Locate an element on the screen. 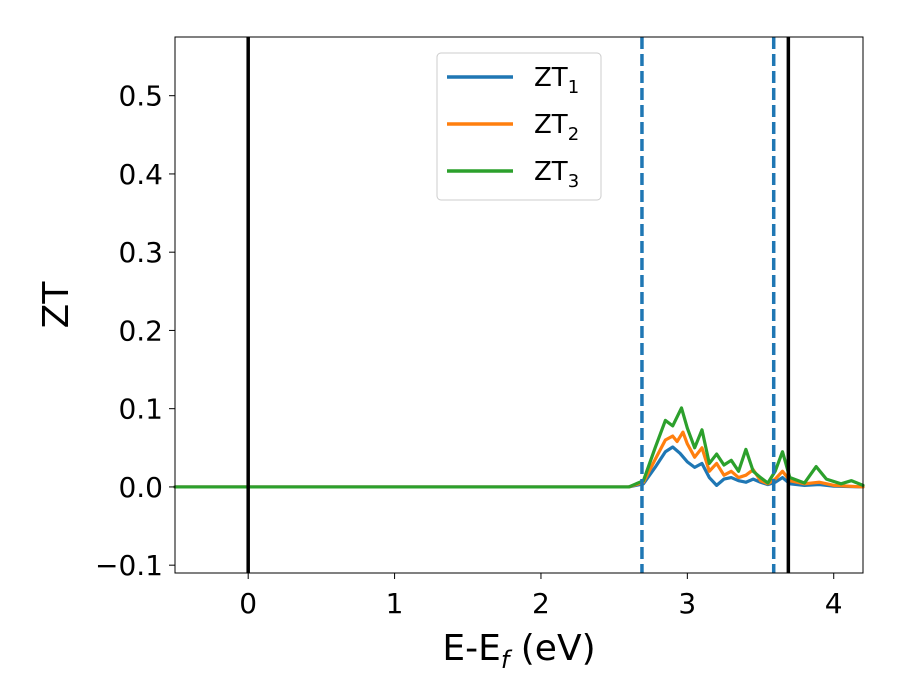  y-axis-ticks: −0.1 0.0 0.1 0.2 0.3 0.4 0.5 is located at coordinates (135, 331).